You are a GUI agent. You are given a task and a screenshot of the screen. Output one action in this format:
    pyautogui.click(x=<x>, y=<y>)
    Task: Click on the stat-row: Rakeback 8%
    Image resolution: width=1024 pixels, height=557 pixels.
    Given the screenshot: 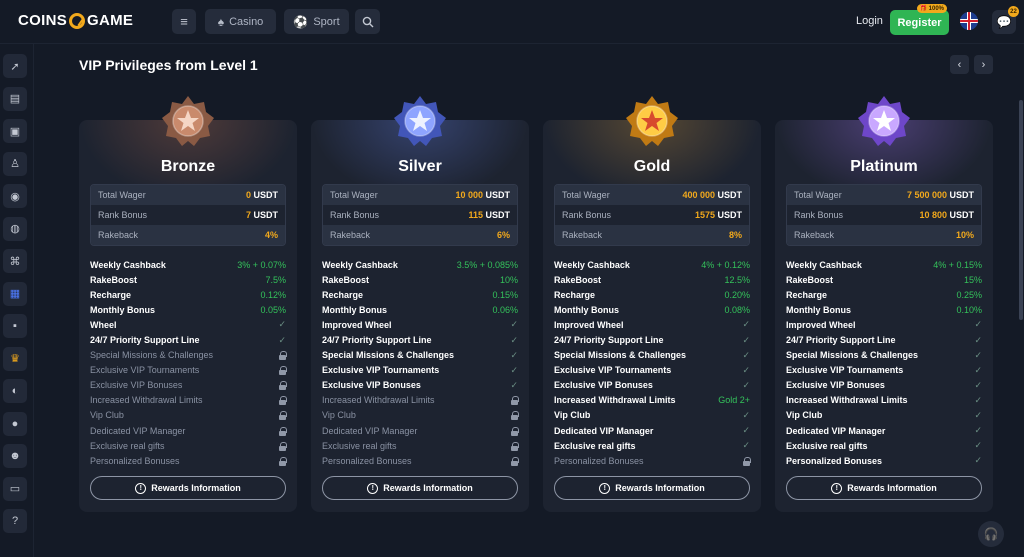 What is the action you would take?
    pyautogui.click(x=652, y=235)
    